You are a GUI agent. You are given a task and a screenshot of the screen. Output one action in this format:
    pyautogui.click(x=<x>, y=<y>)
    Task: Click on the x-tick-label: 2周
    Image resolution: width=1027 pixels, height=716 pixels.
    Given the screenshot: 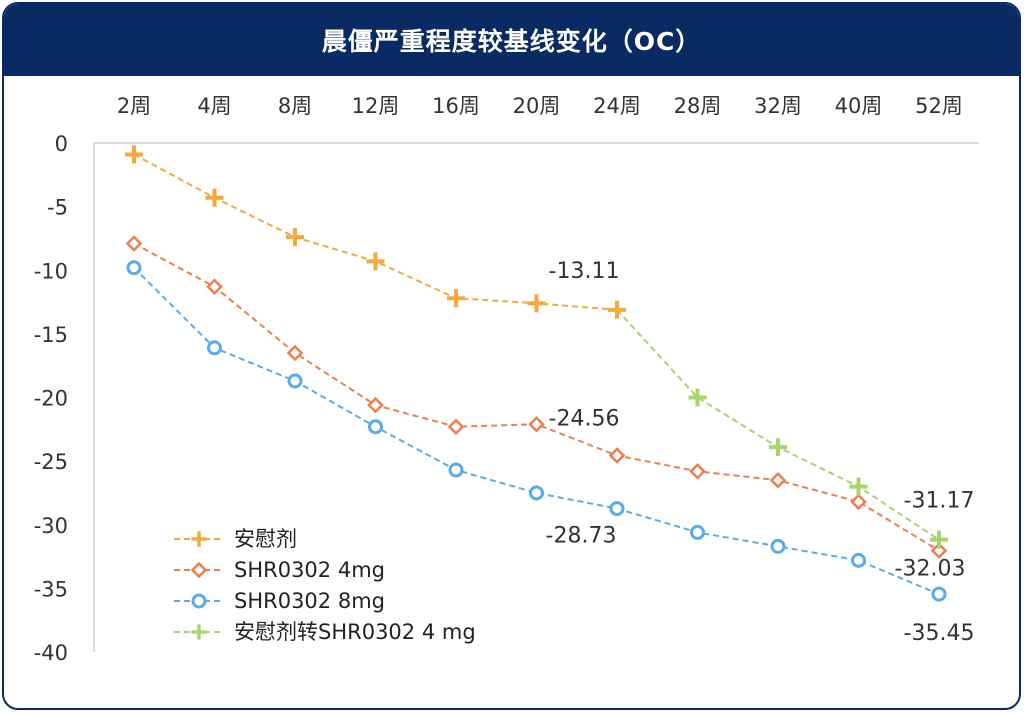 What is the action you would take?
    pyautogui.click(x=134, y=106)
    